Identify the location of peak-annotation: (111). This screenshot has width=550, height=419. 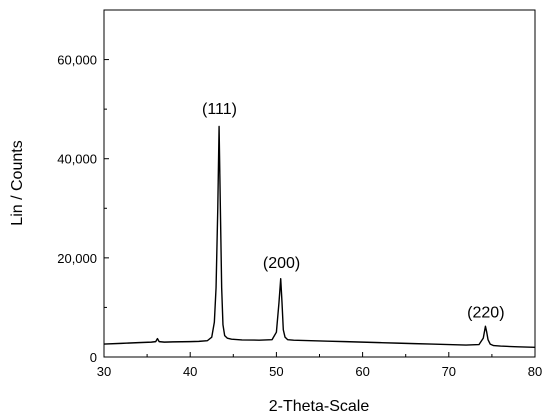
(219, 109).